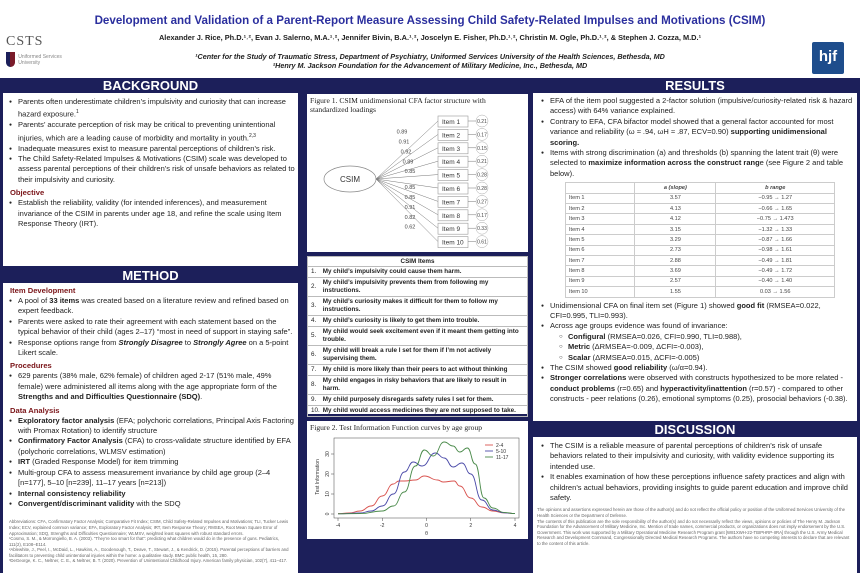 Image resolution: width=860 pixels, height=573 pixels. What do you see at coordinates (313, 287) in the screenshot?
I see `item-number: 2.` at bounding box center [313, 287].